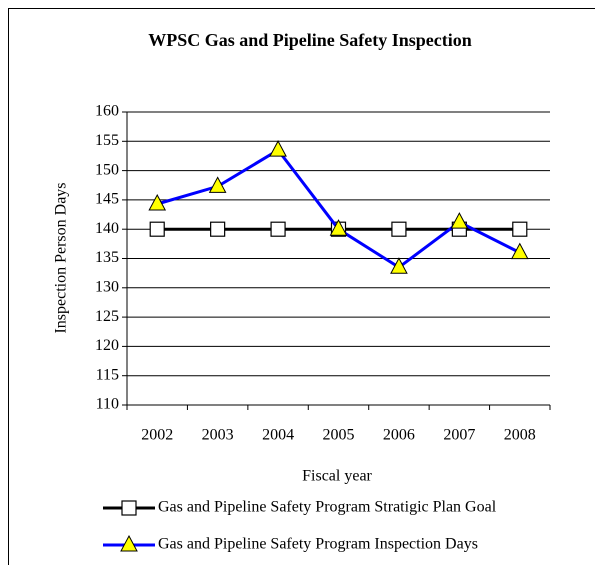 The width and height of the screenshot is (595, 565). I want to click on chart-title: WPSC Gas and Pipeline Safety Inspection, so click(310, 40).